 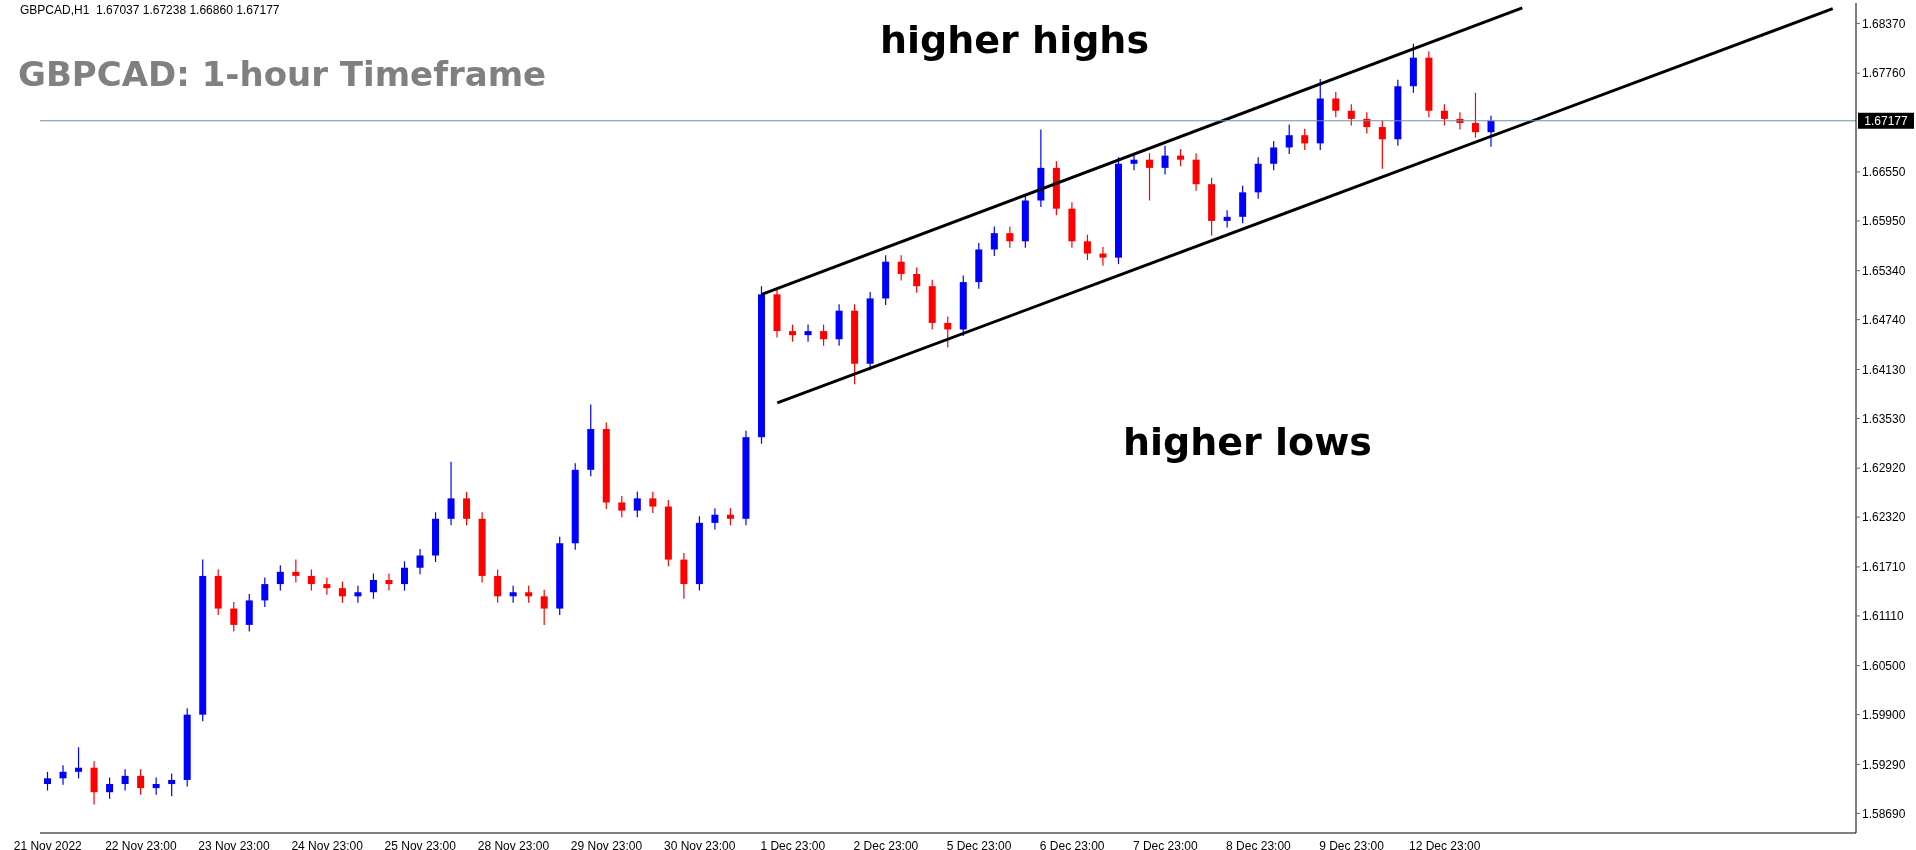 What do you see at coordinates (1884, 517) in the screenshot?
I see `y-tick-label: 1.62320` at bounding box center [1884, 517].